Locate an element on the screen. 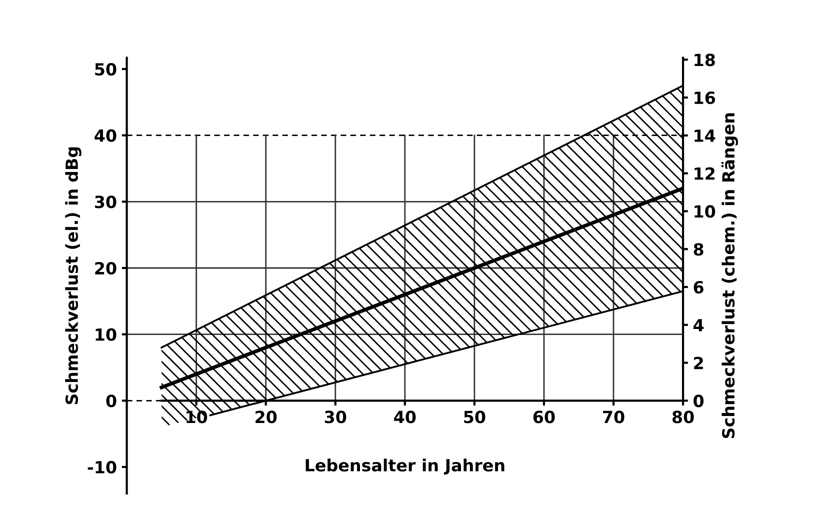 The height and width of the screenshot is (525, 818). x-tick-label: 60 is located at coordinates (544, 417).